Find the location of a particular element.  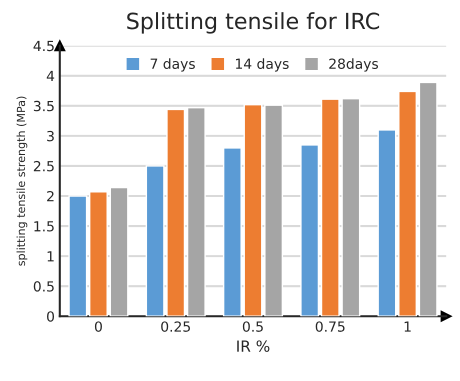

x-tick-label: 0.75 is located at coordinates (330, 326).